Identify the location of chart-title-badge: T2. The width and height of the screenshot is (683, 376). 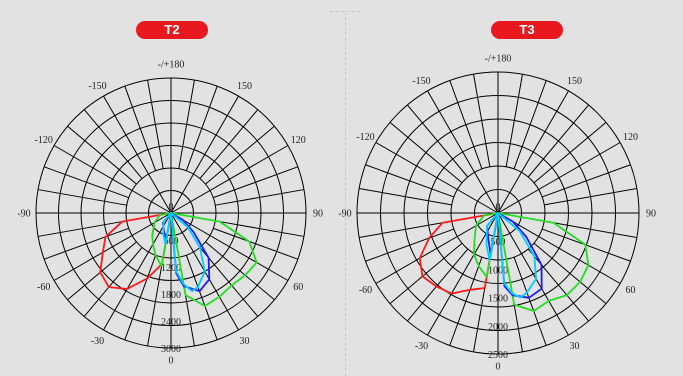
(172, 30).